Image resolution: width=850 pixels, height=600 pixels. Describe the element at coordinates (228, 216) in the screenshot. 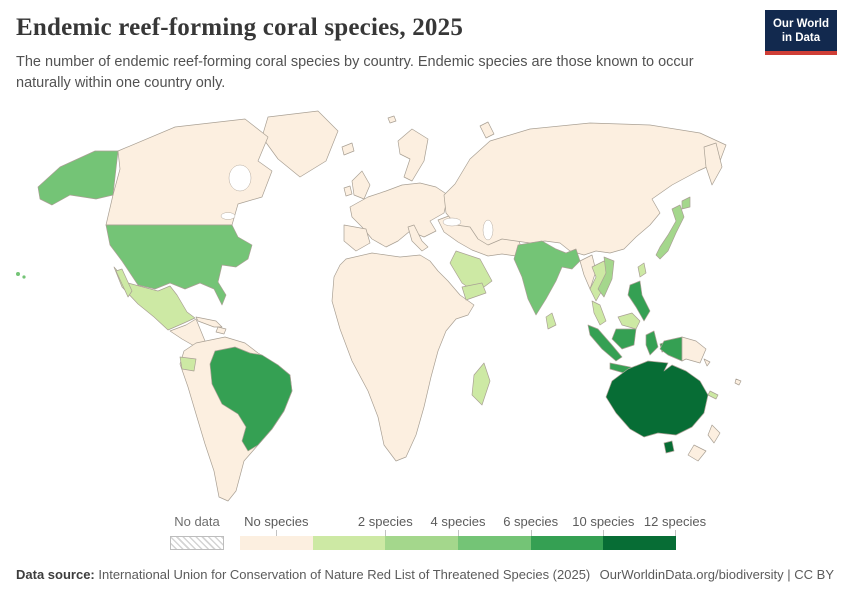

I see `great-lakes` at that location.